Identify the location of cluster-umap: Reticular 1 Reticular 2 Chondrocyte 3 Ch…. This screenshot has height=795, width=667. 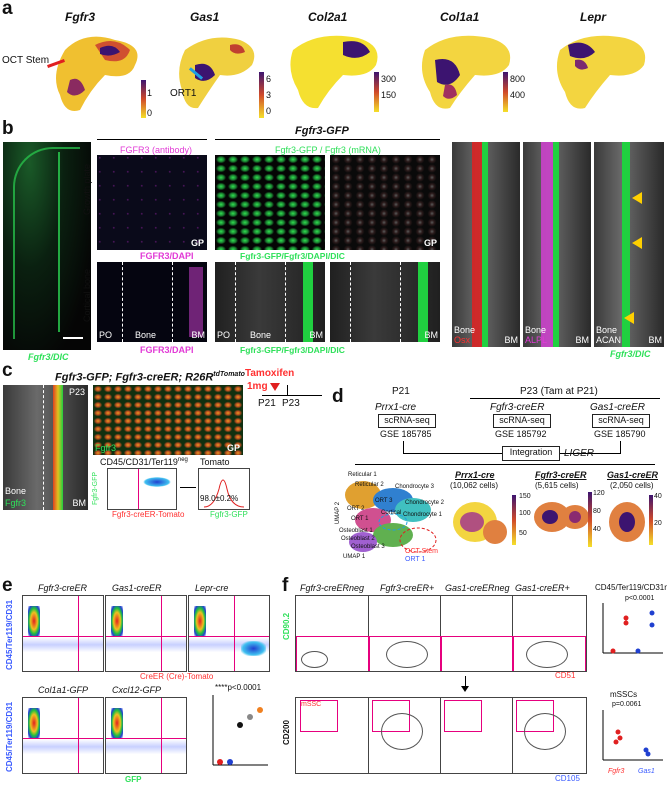
(390, 517).